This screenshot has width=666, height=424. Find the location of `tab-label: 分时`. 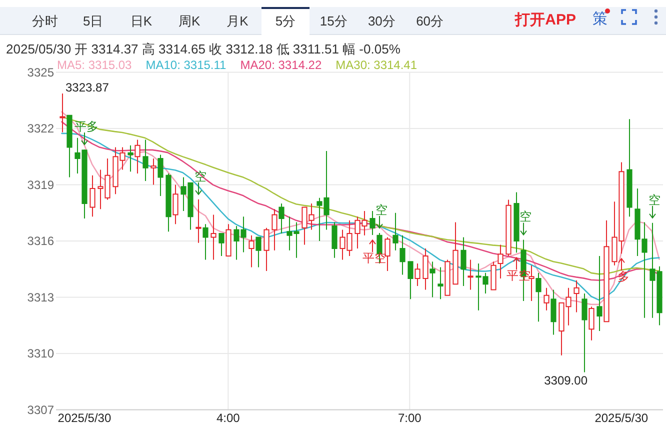

tab-label: 分时 is located at coordinates (45, 21).